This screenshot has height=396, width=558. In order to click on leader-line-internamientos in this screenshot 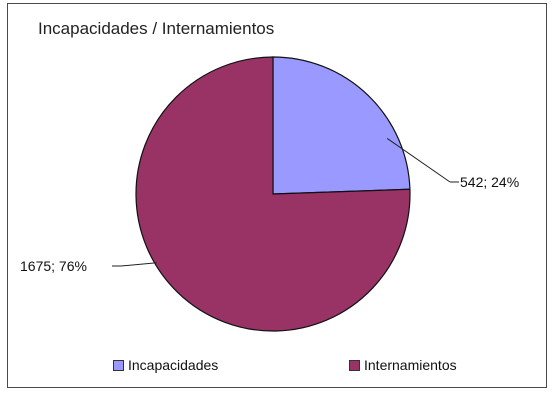, I will do `click(138, 264)`.